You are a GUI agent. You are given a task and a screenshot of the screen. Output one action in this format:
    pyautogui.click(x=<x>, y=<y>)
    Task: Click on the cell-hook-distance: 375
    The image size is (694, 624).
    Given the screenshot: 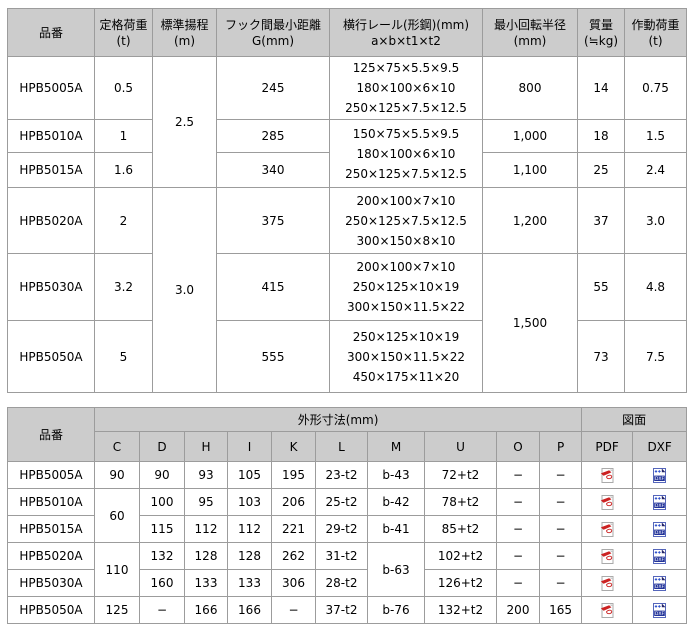 What is the action you would take?
    pyautogui.click(x=273, y=220)
    